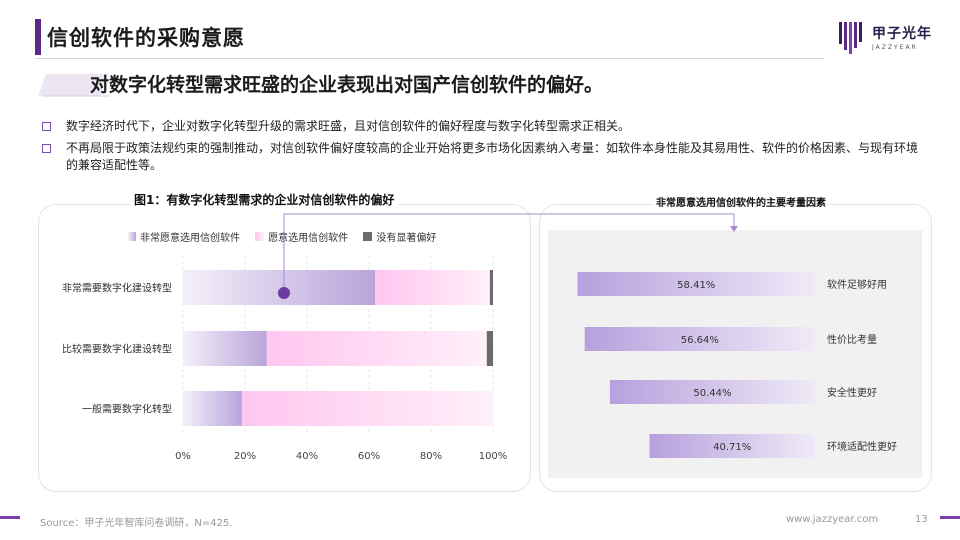 The width and height of the screenshot is (960, 540). What do you see at coordinates (852, 339) in the screenshot?
I see `factor-category-label: 性价比考量` at bounding box center [852, 339].